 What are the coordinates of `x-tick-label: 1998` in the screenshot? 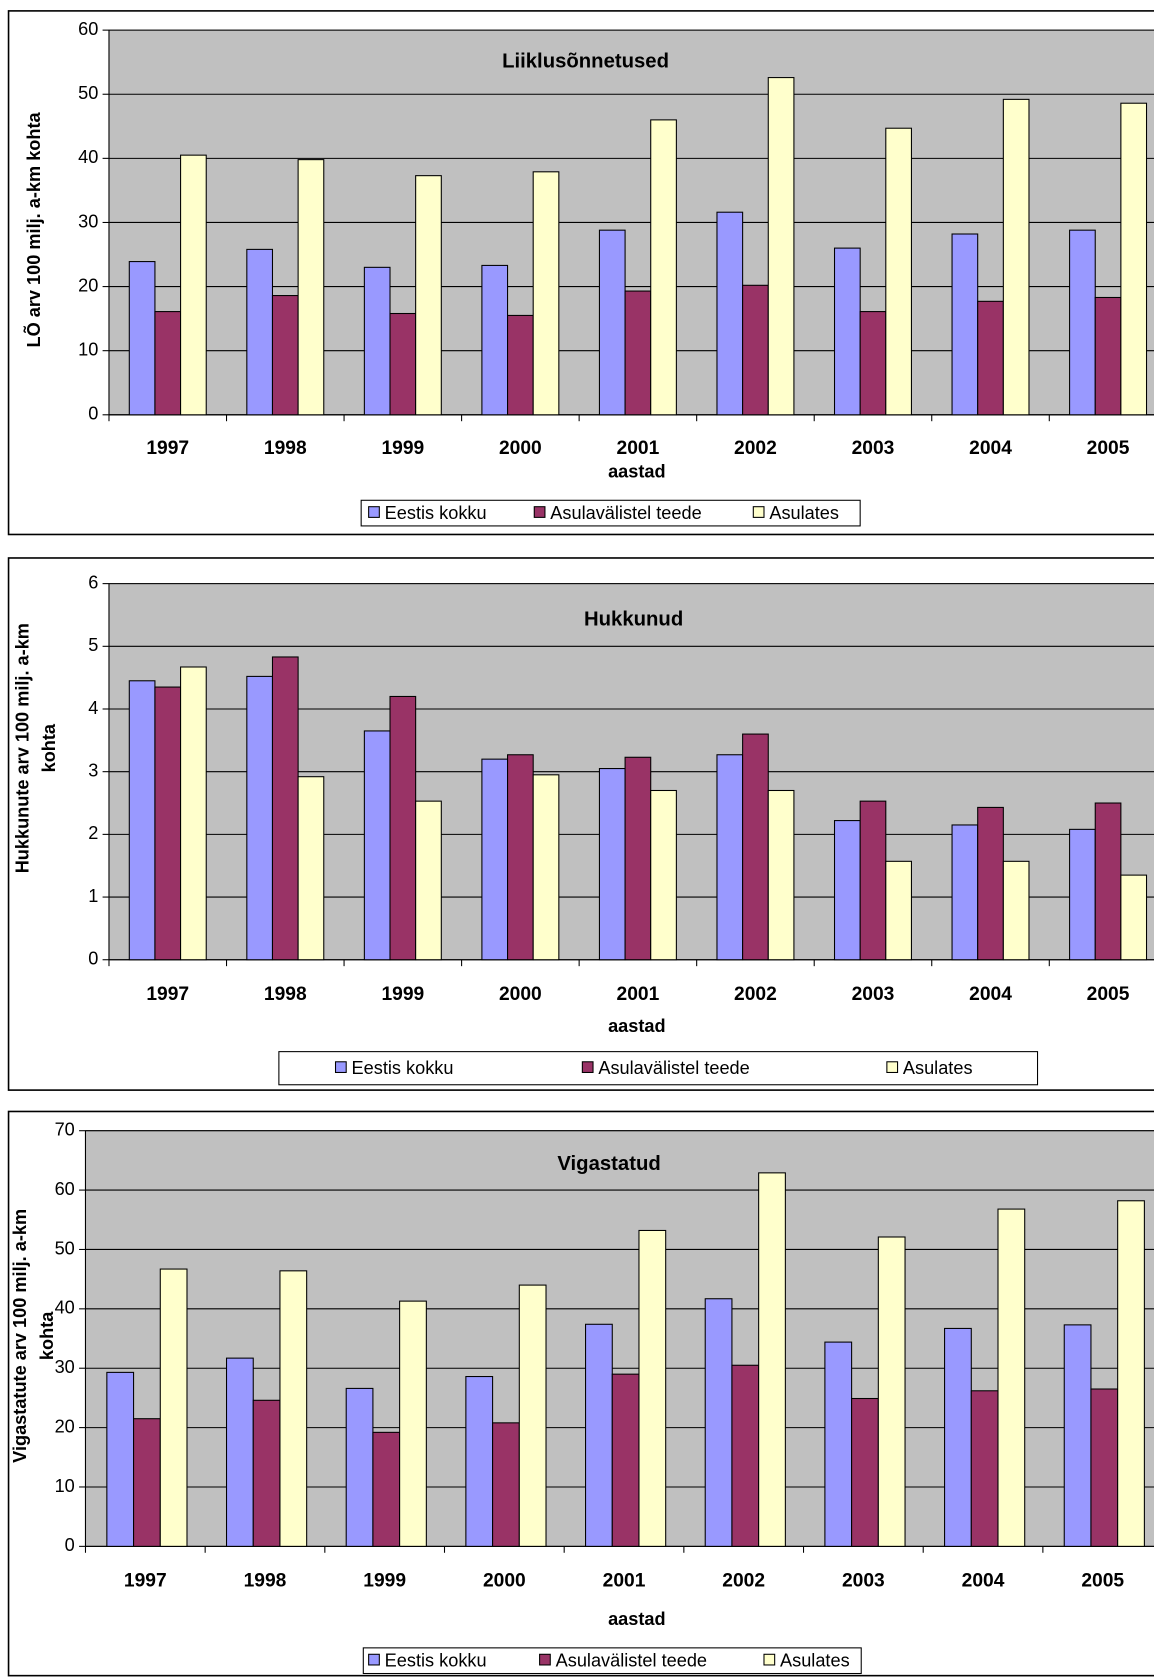 It's located at (285, 448).